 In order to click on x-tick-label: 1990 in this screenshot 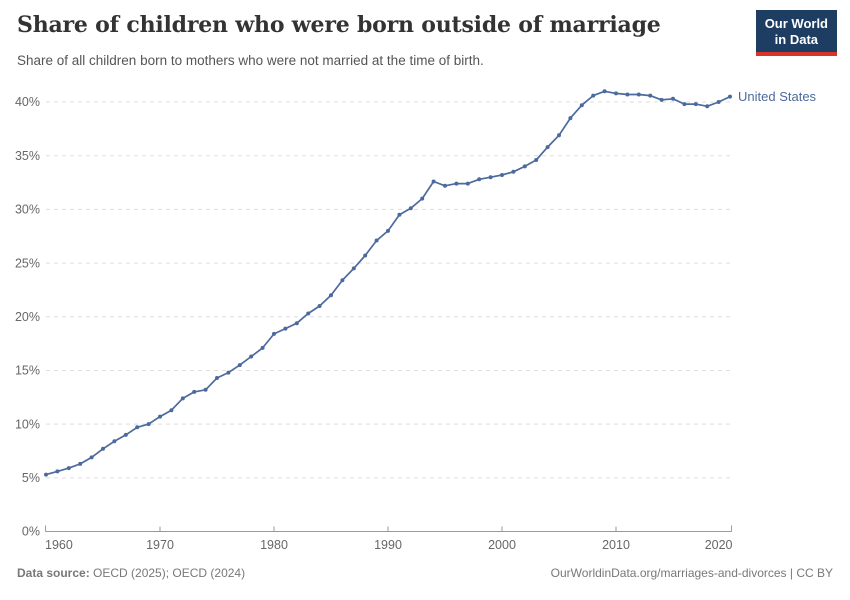, I will do `click(388, 545)`.